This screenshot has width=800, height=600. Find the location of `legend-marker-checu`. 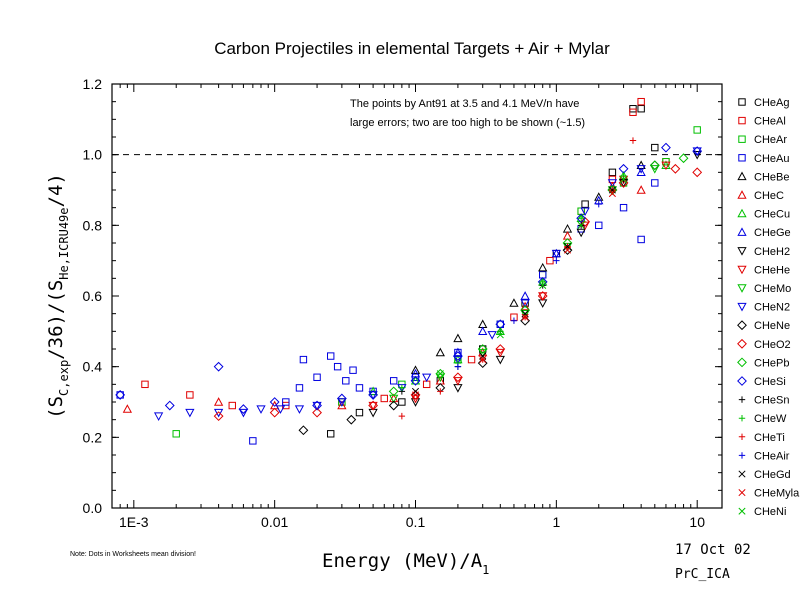

legend-marker-checu is located at coordinates (742, 213).